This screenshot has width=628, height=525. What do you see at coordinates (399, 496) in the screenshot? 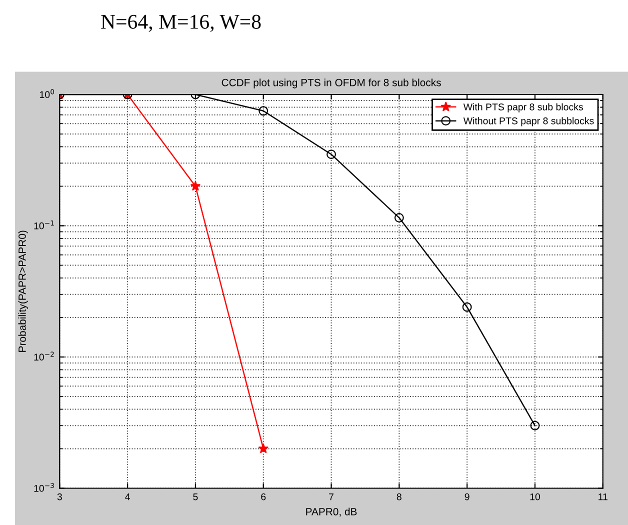
I see `x-tick-label: 8` at bounding box center [399, 496].